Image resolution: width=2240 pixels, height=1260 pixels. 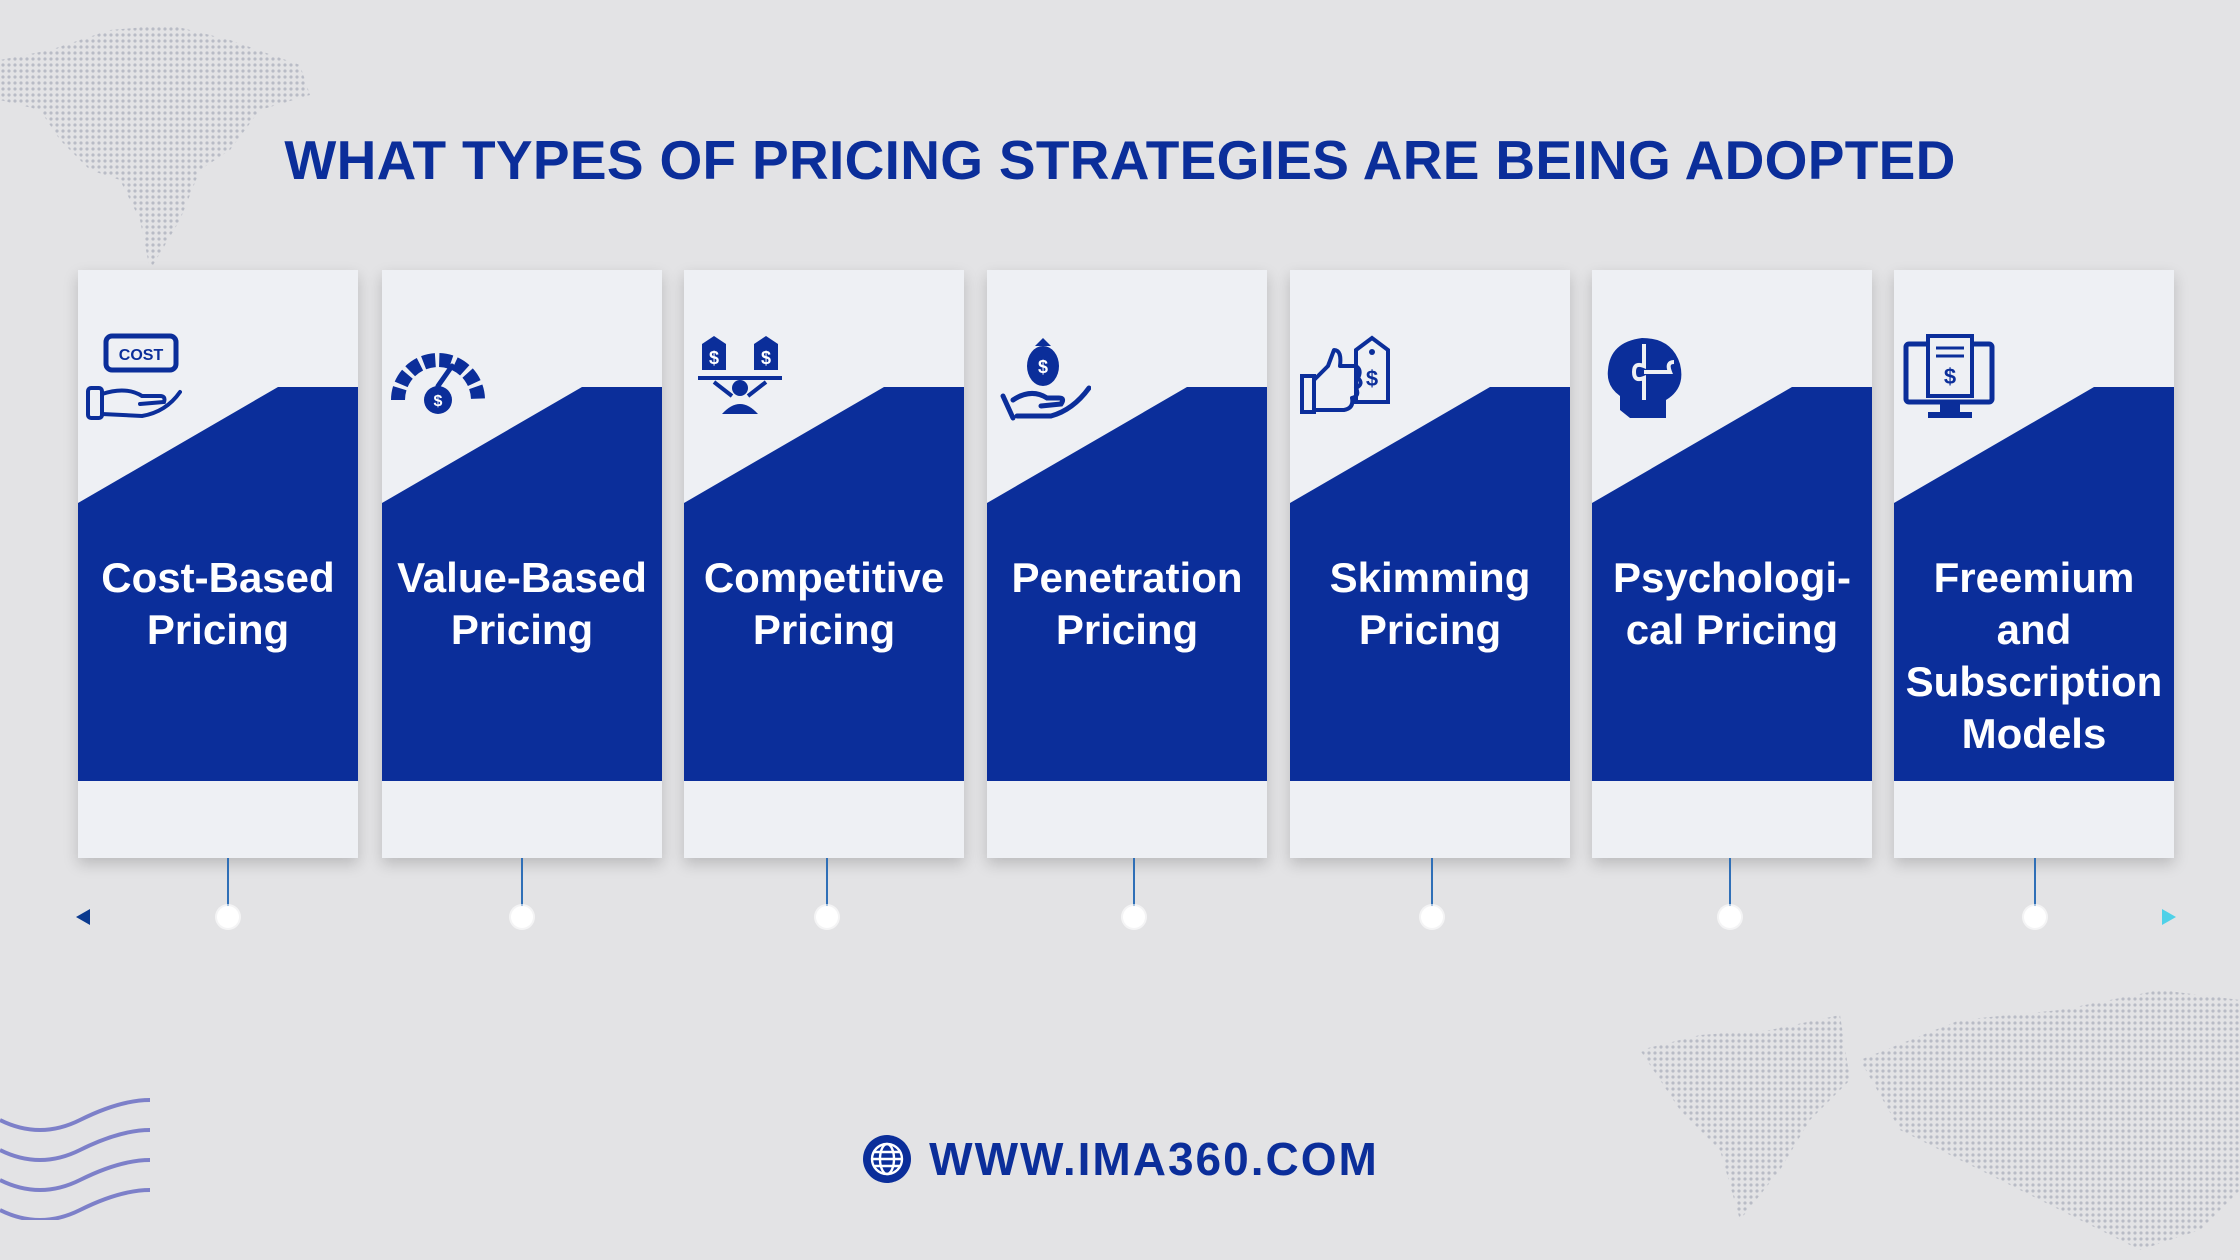 What do you see at coordinates (75, 1159) in the screenshot?
I see `wave-lines-decoration` at bounding box center [75, 1159].